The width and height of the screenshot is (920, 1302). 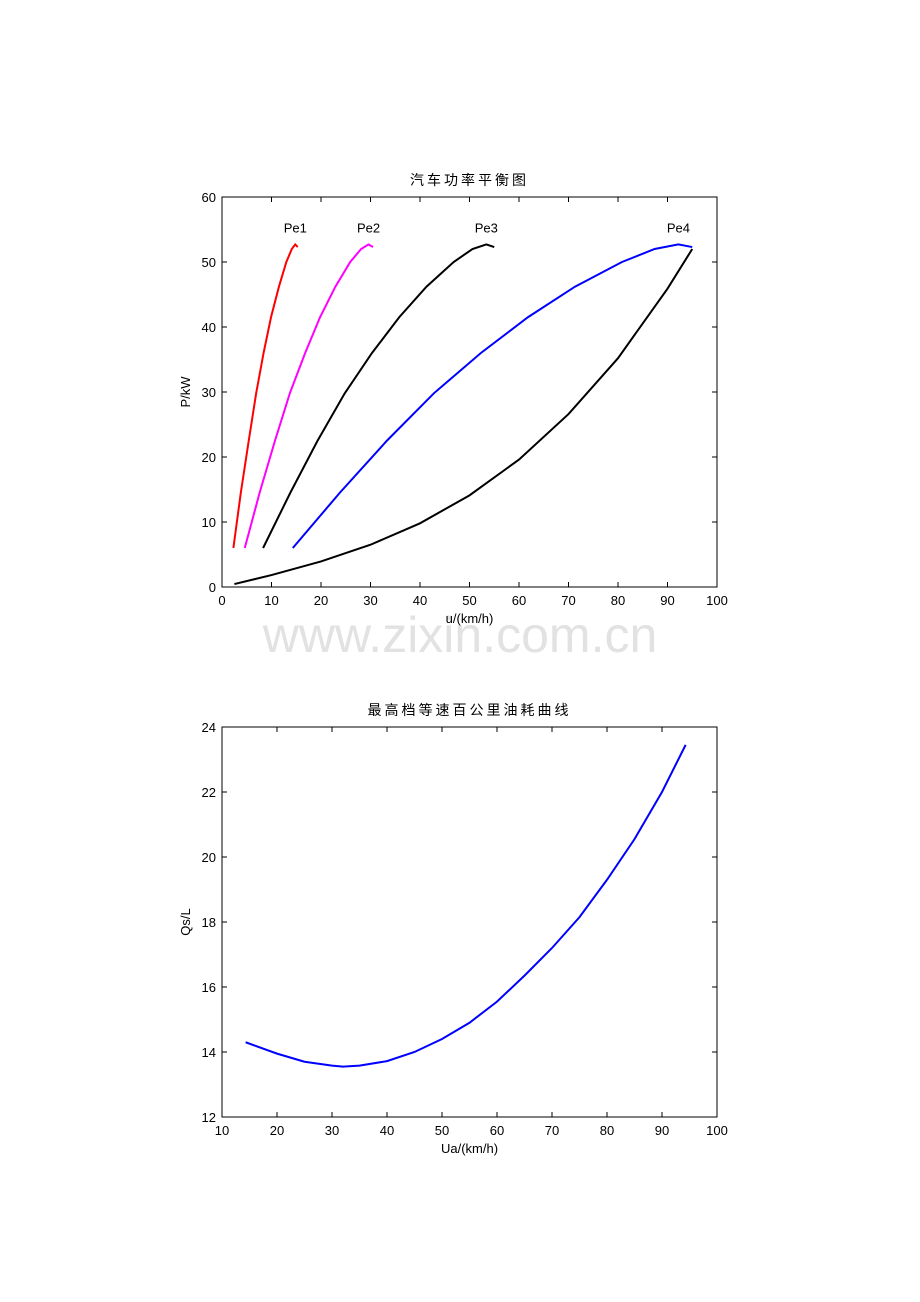 I want to click on chart-title: 汽车功率平衡图, so click(x=469, y=180).